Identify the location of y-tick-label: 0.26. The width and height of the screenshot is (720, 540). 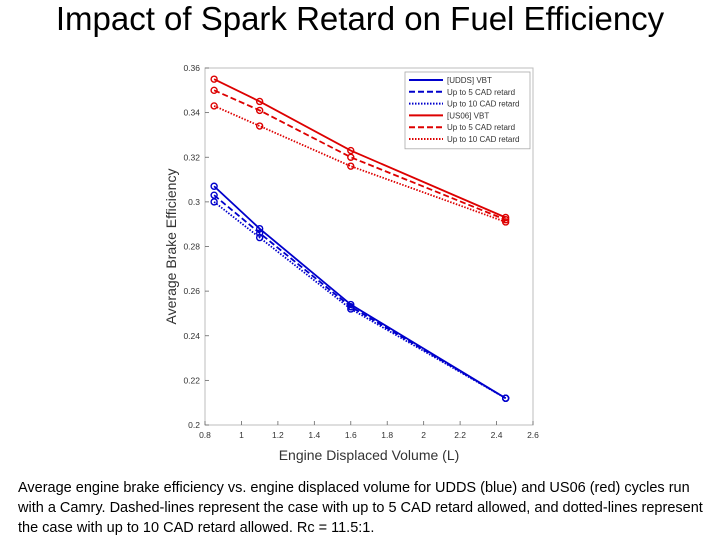
(191, 291).